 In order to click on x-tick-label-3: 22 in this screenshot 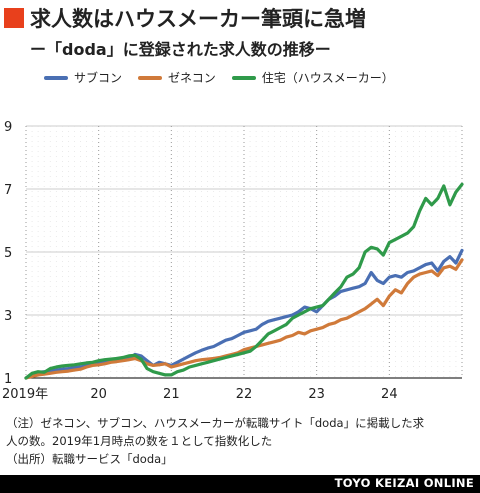, I will do `click(244, 394)`.